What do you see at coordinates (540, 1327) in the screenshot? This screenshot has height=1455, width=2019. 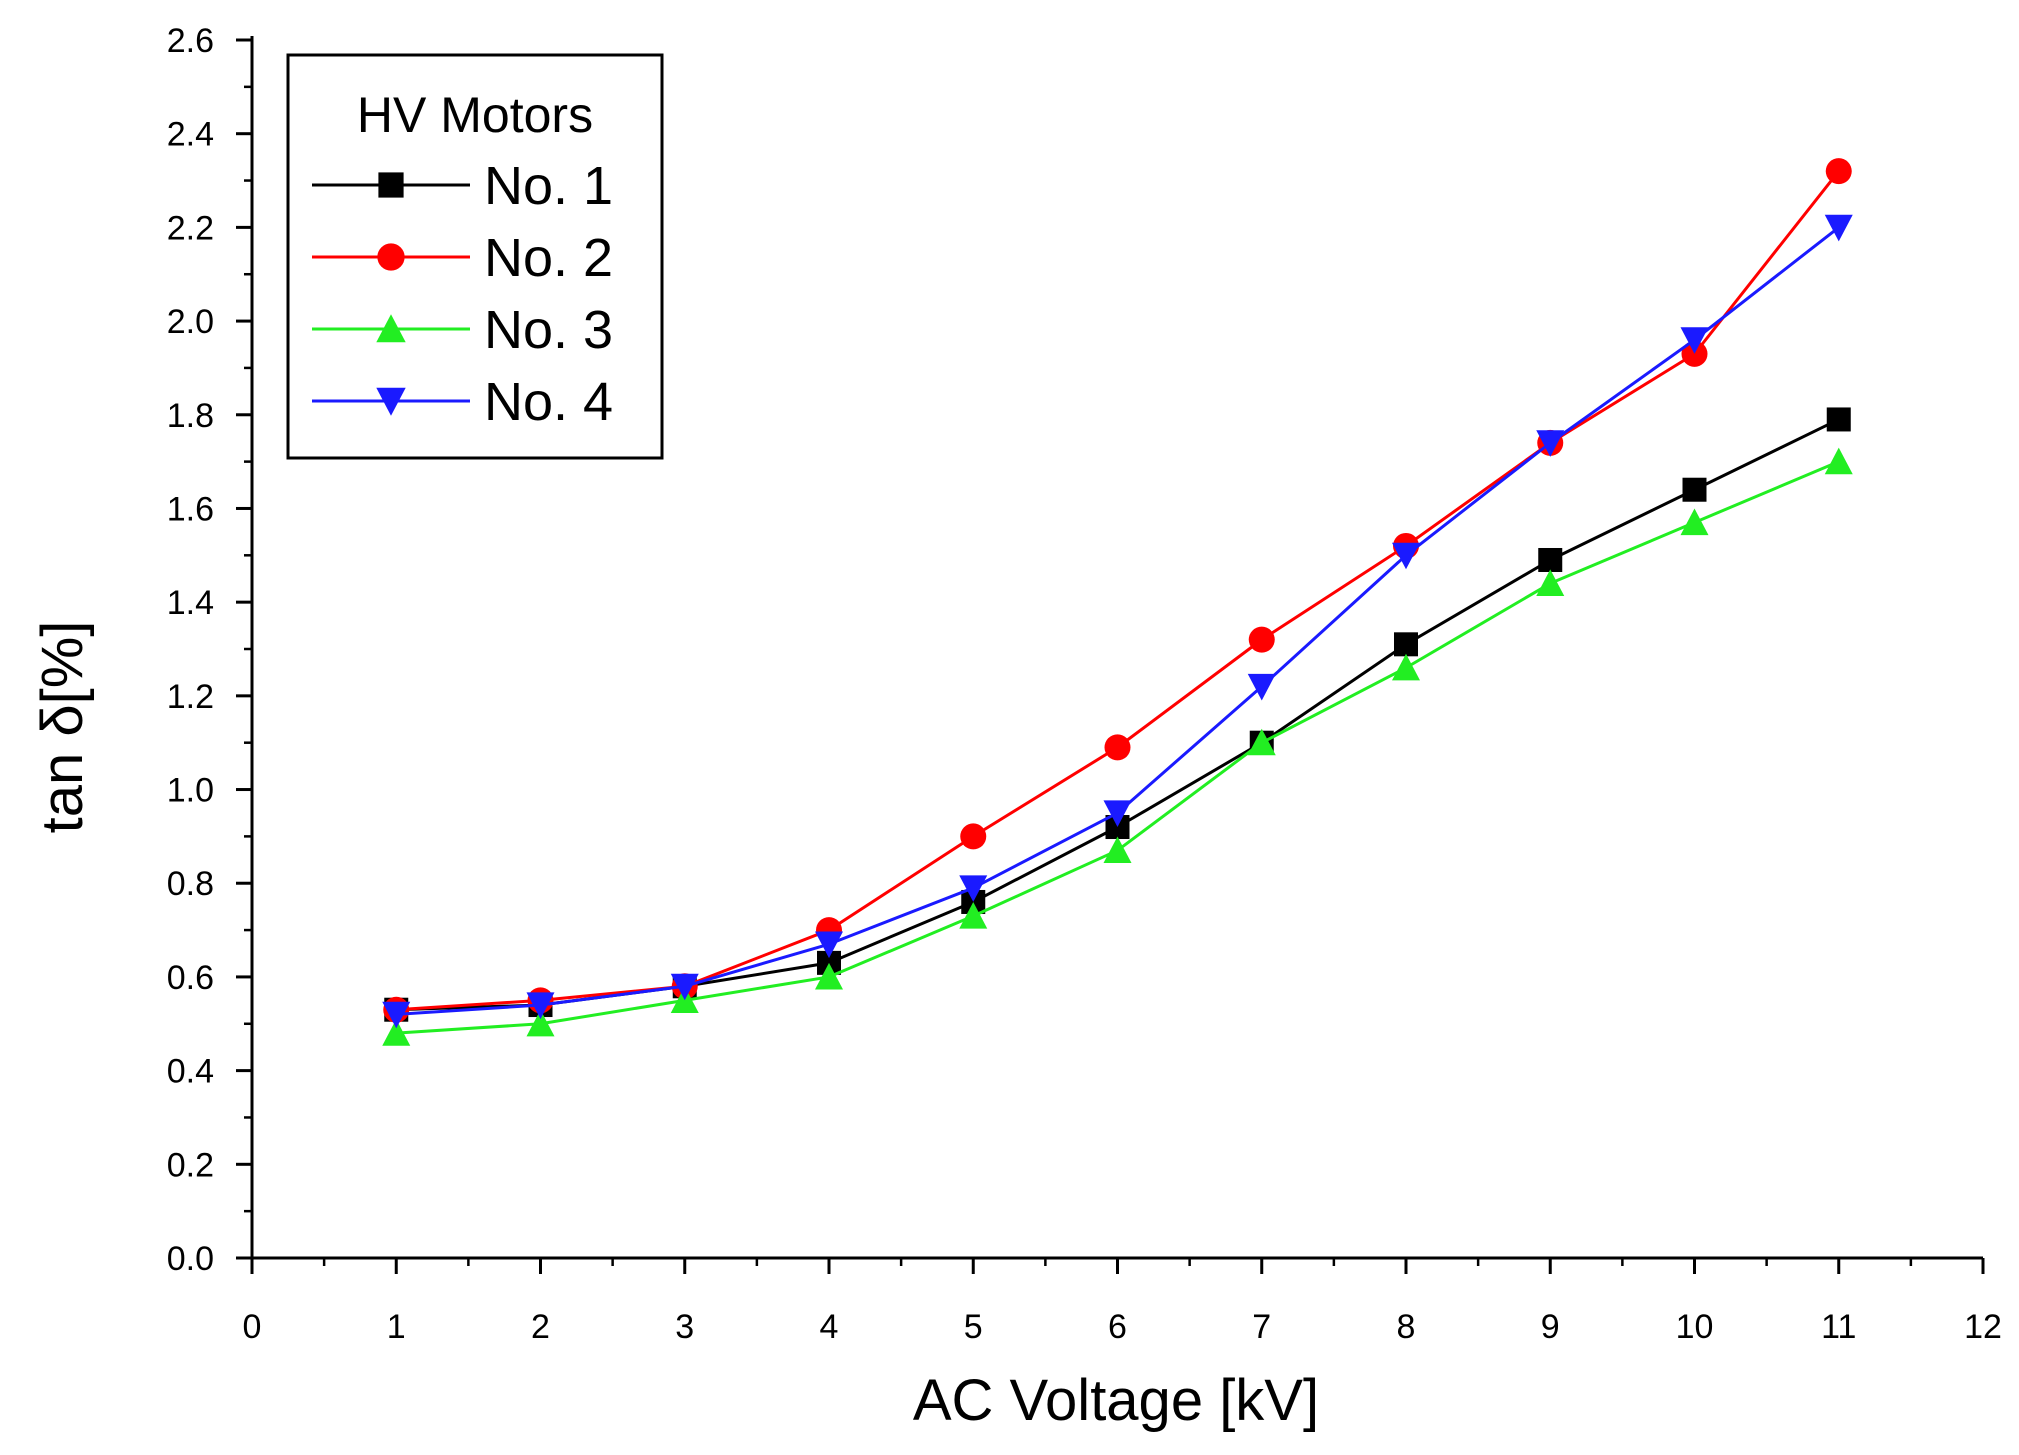 I see `x-tick-label: 2` at bounding box center [540, 1327].